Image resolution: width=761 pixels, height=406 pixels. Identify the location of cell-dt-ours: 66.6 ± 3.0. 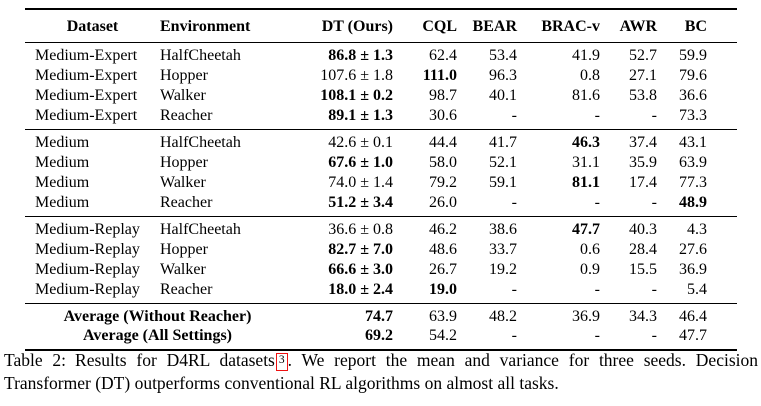
(360, 269).